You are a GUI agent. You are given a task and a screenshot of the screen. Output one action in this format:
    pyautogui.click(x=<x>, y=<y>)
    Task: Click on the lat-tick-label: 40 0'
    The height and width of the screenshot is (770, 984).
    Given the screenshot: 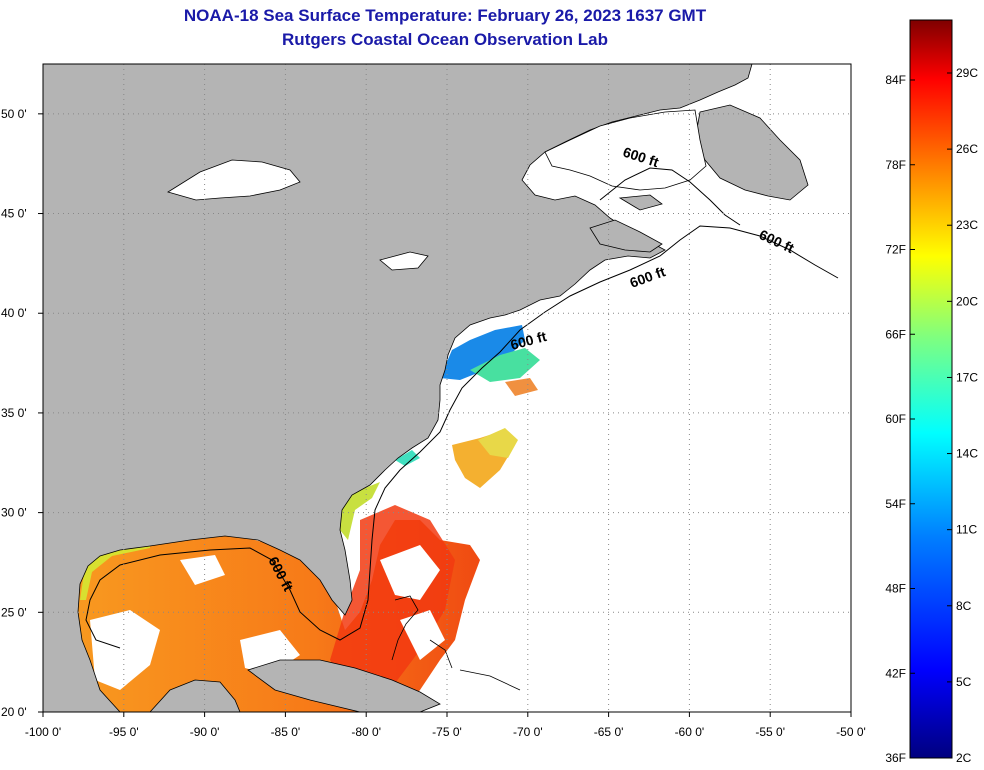 What is the action you would take?
    pyautogui.click(x=14, y=313)
    